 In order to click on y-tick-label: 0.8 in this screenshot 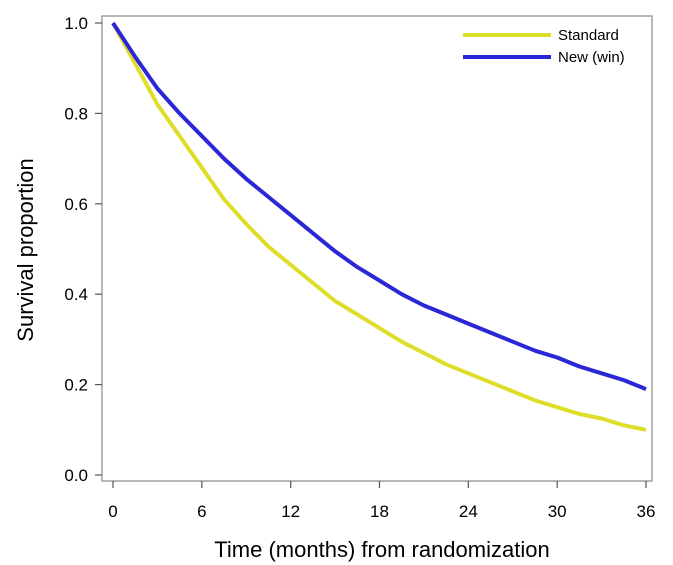, I will do `click(76, 113)`.